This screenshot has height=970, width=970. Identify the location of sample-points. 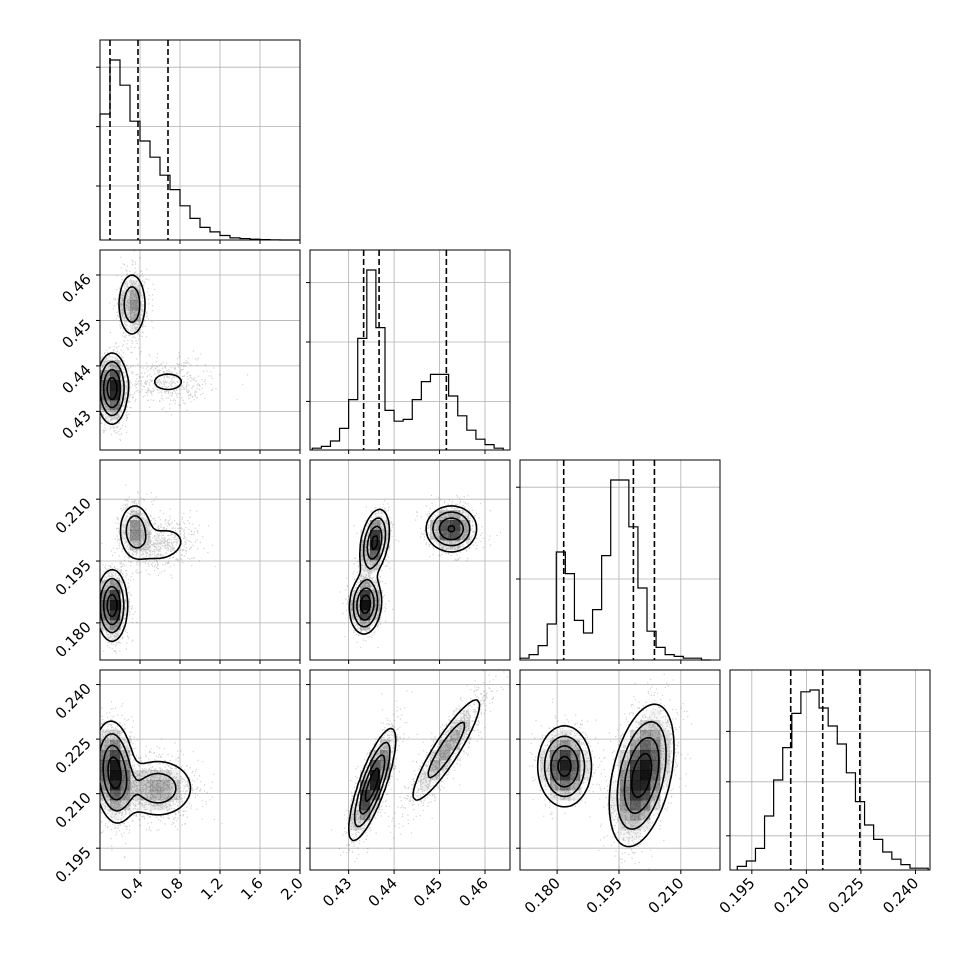
(174, 345).